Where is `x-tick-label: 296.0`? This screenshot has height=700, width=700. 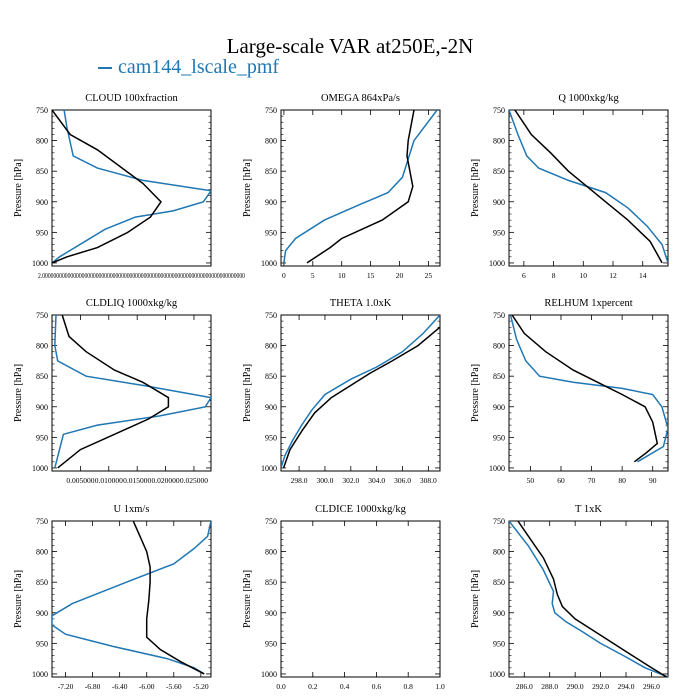
x-tick-label: 296.0 is located at coordinates (651, 686).